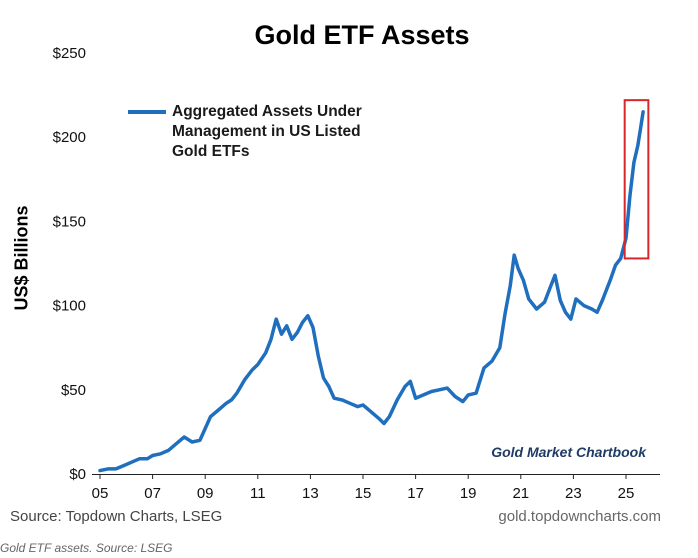  Describe the element at coordinates (100, 493) in the screenshot. I see `x-tick-label: 05` at that location.